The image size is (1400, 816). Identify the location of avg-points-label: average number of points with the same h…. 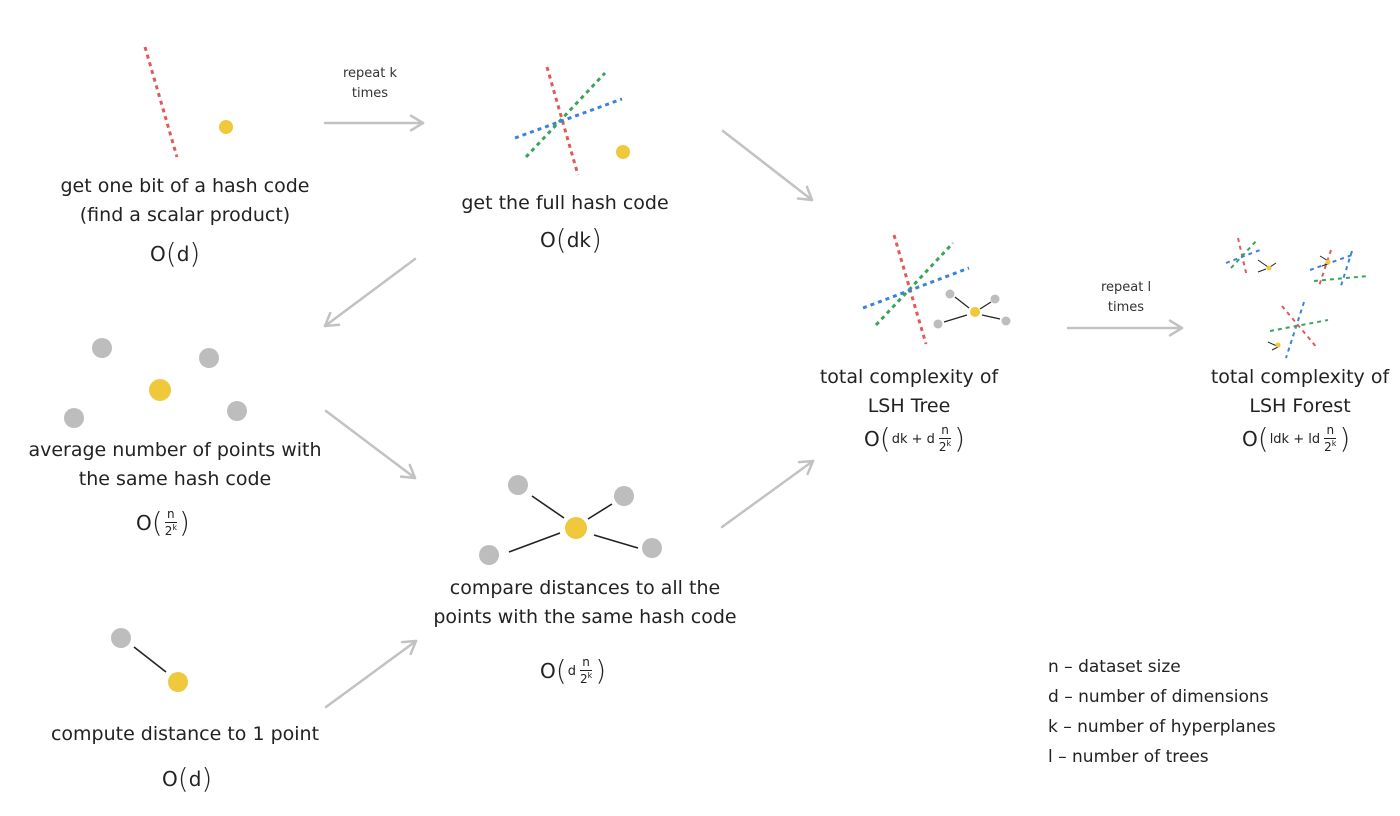
(175, 465).